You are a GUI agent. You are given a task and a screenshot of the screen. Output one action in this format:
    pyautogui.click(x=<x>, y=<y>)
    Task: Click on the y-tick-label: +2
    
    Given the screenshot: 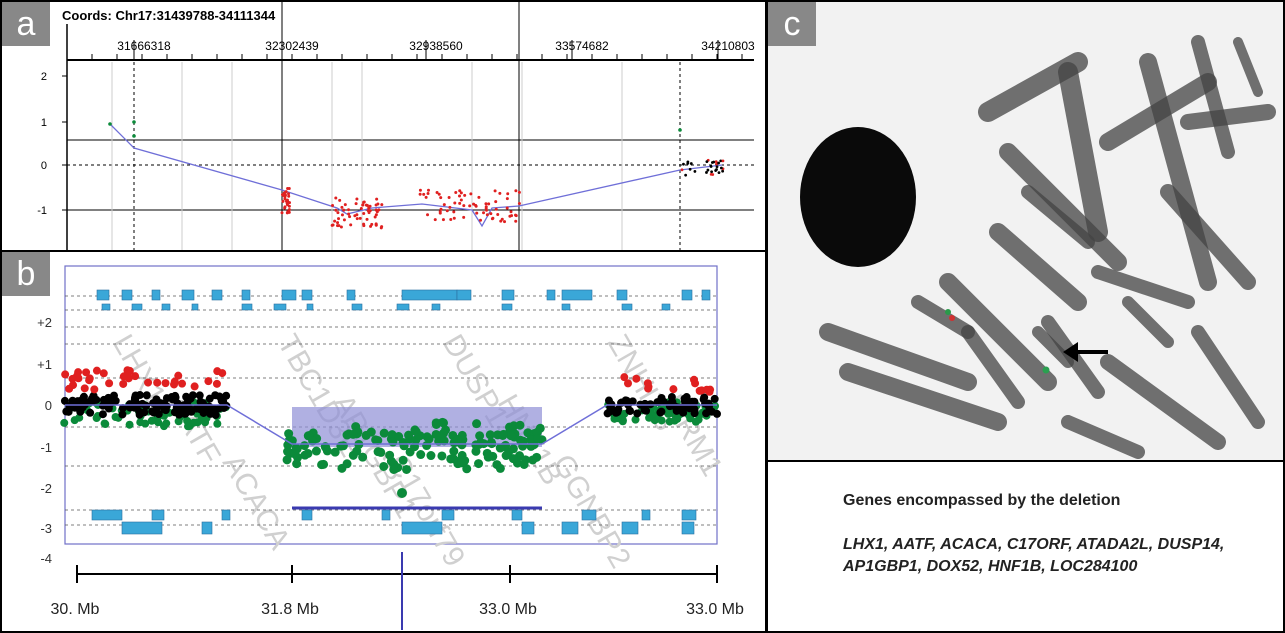 What is the action you would take?
    pyautogui.click(x=44, y=322)
    